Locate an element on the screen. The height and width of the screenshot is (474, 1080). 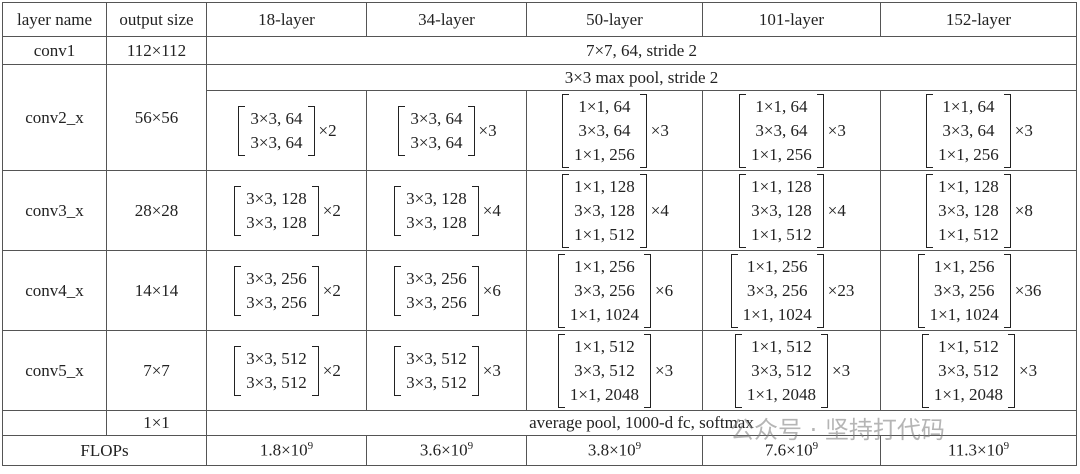
flops-cell: 3.6×109 is located at coordinates (446, 450).